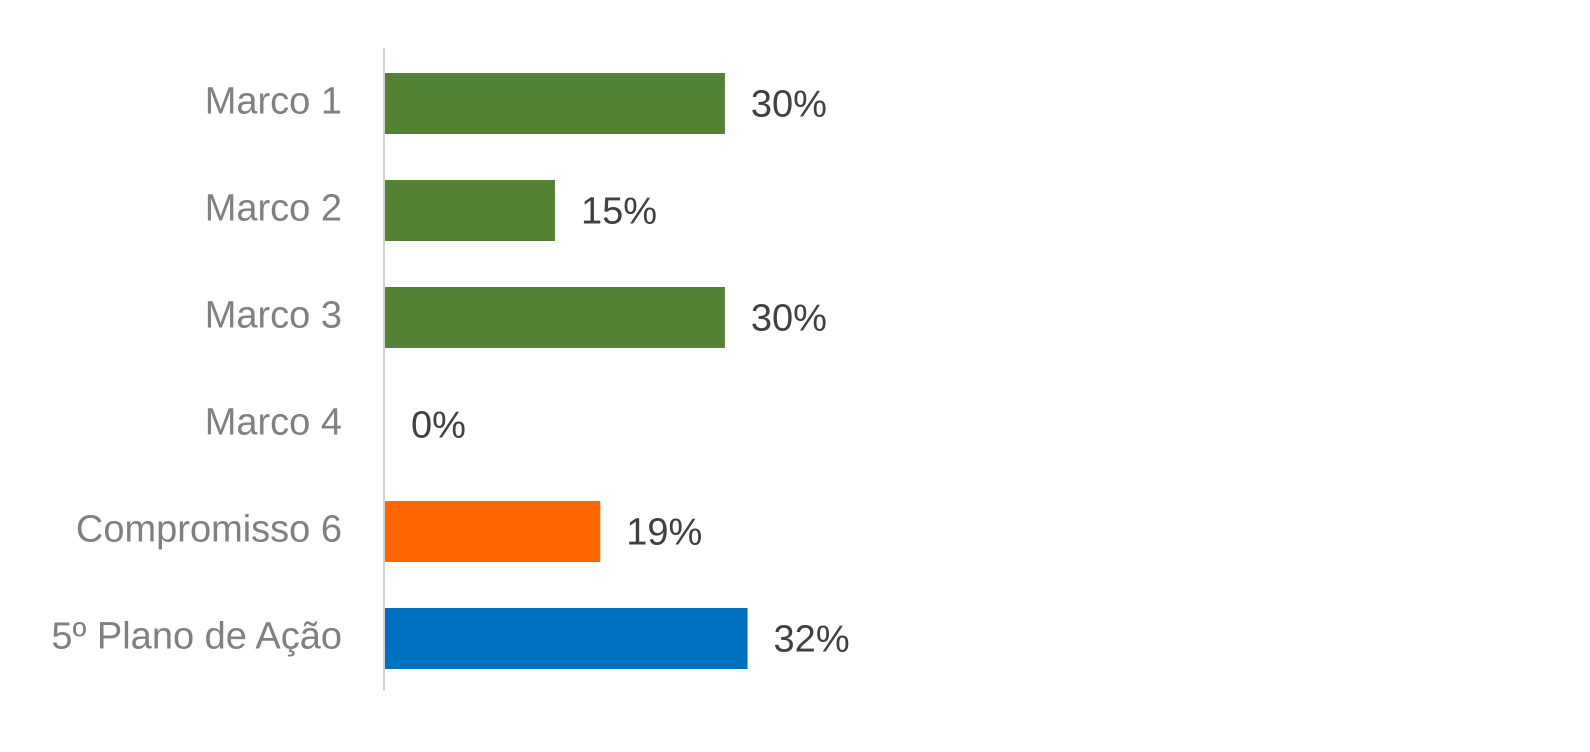 The height and width of the screenshot is (752, 1590). Describe the element at coordinates (196, 637) in the screenshot. I see `category-label: 5º Plano de Ação` at that location.